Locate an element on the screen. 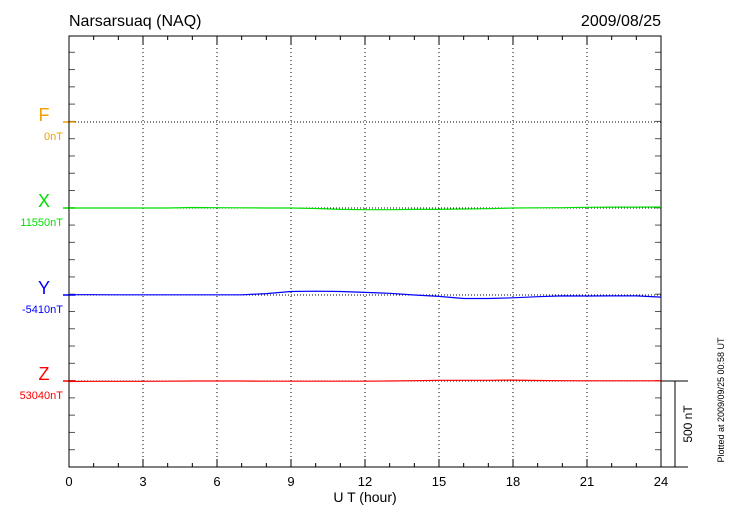  series-name-z: Z is located at coordinates (44, 374).